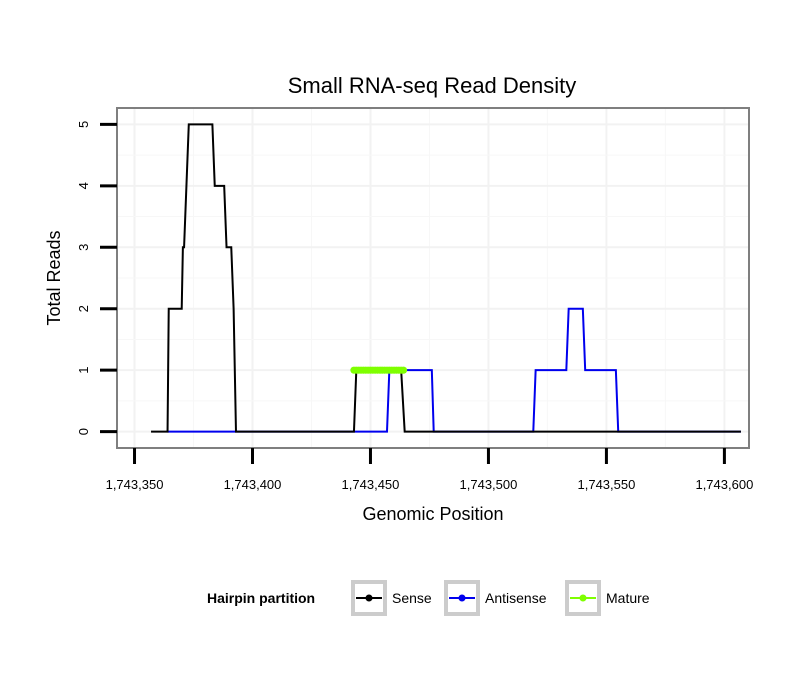 The image size is (810, 690). I want to click on x-tick-label: 1,743,350, so click(135, 484).